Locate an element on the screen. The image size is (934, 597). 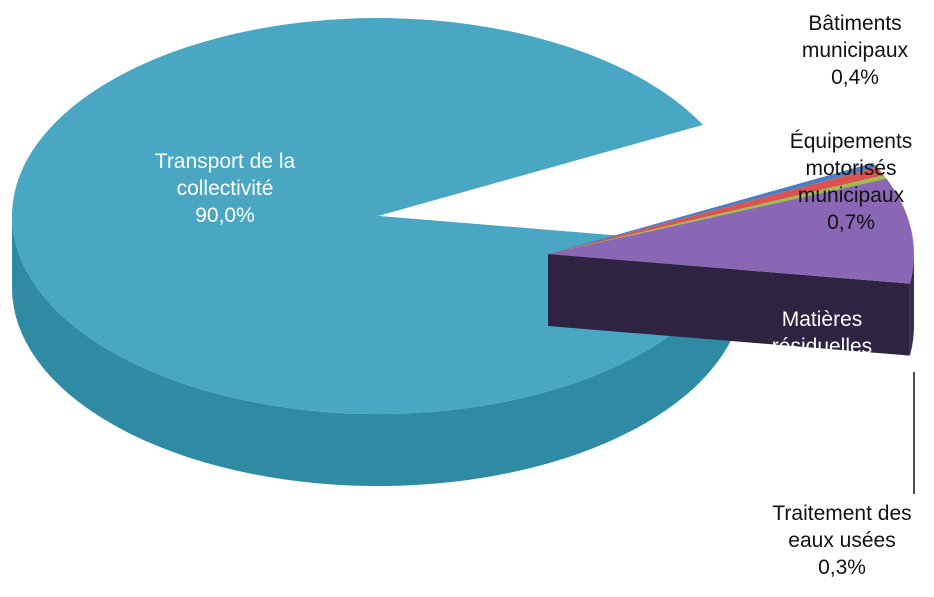
slice-traitement-top is located at coordinates (717, 214).